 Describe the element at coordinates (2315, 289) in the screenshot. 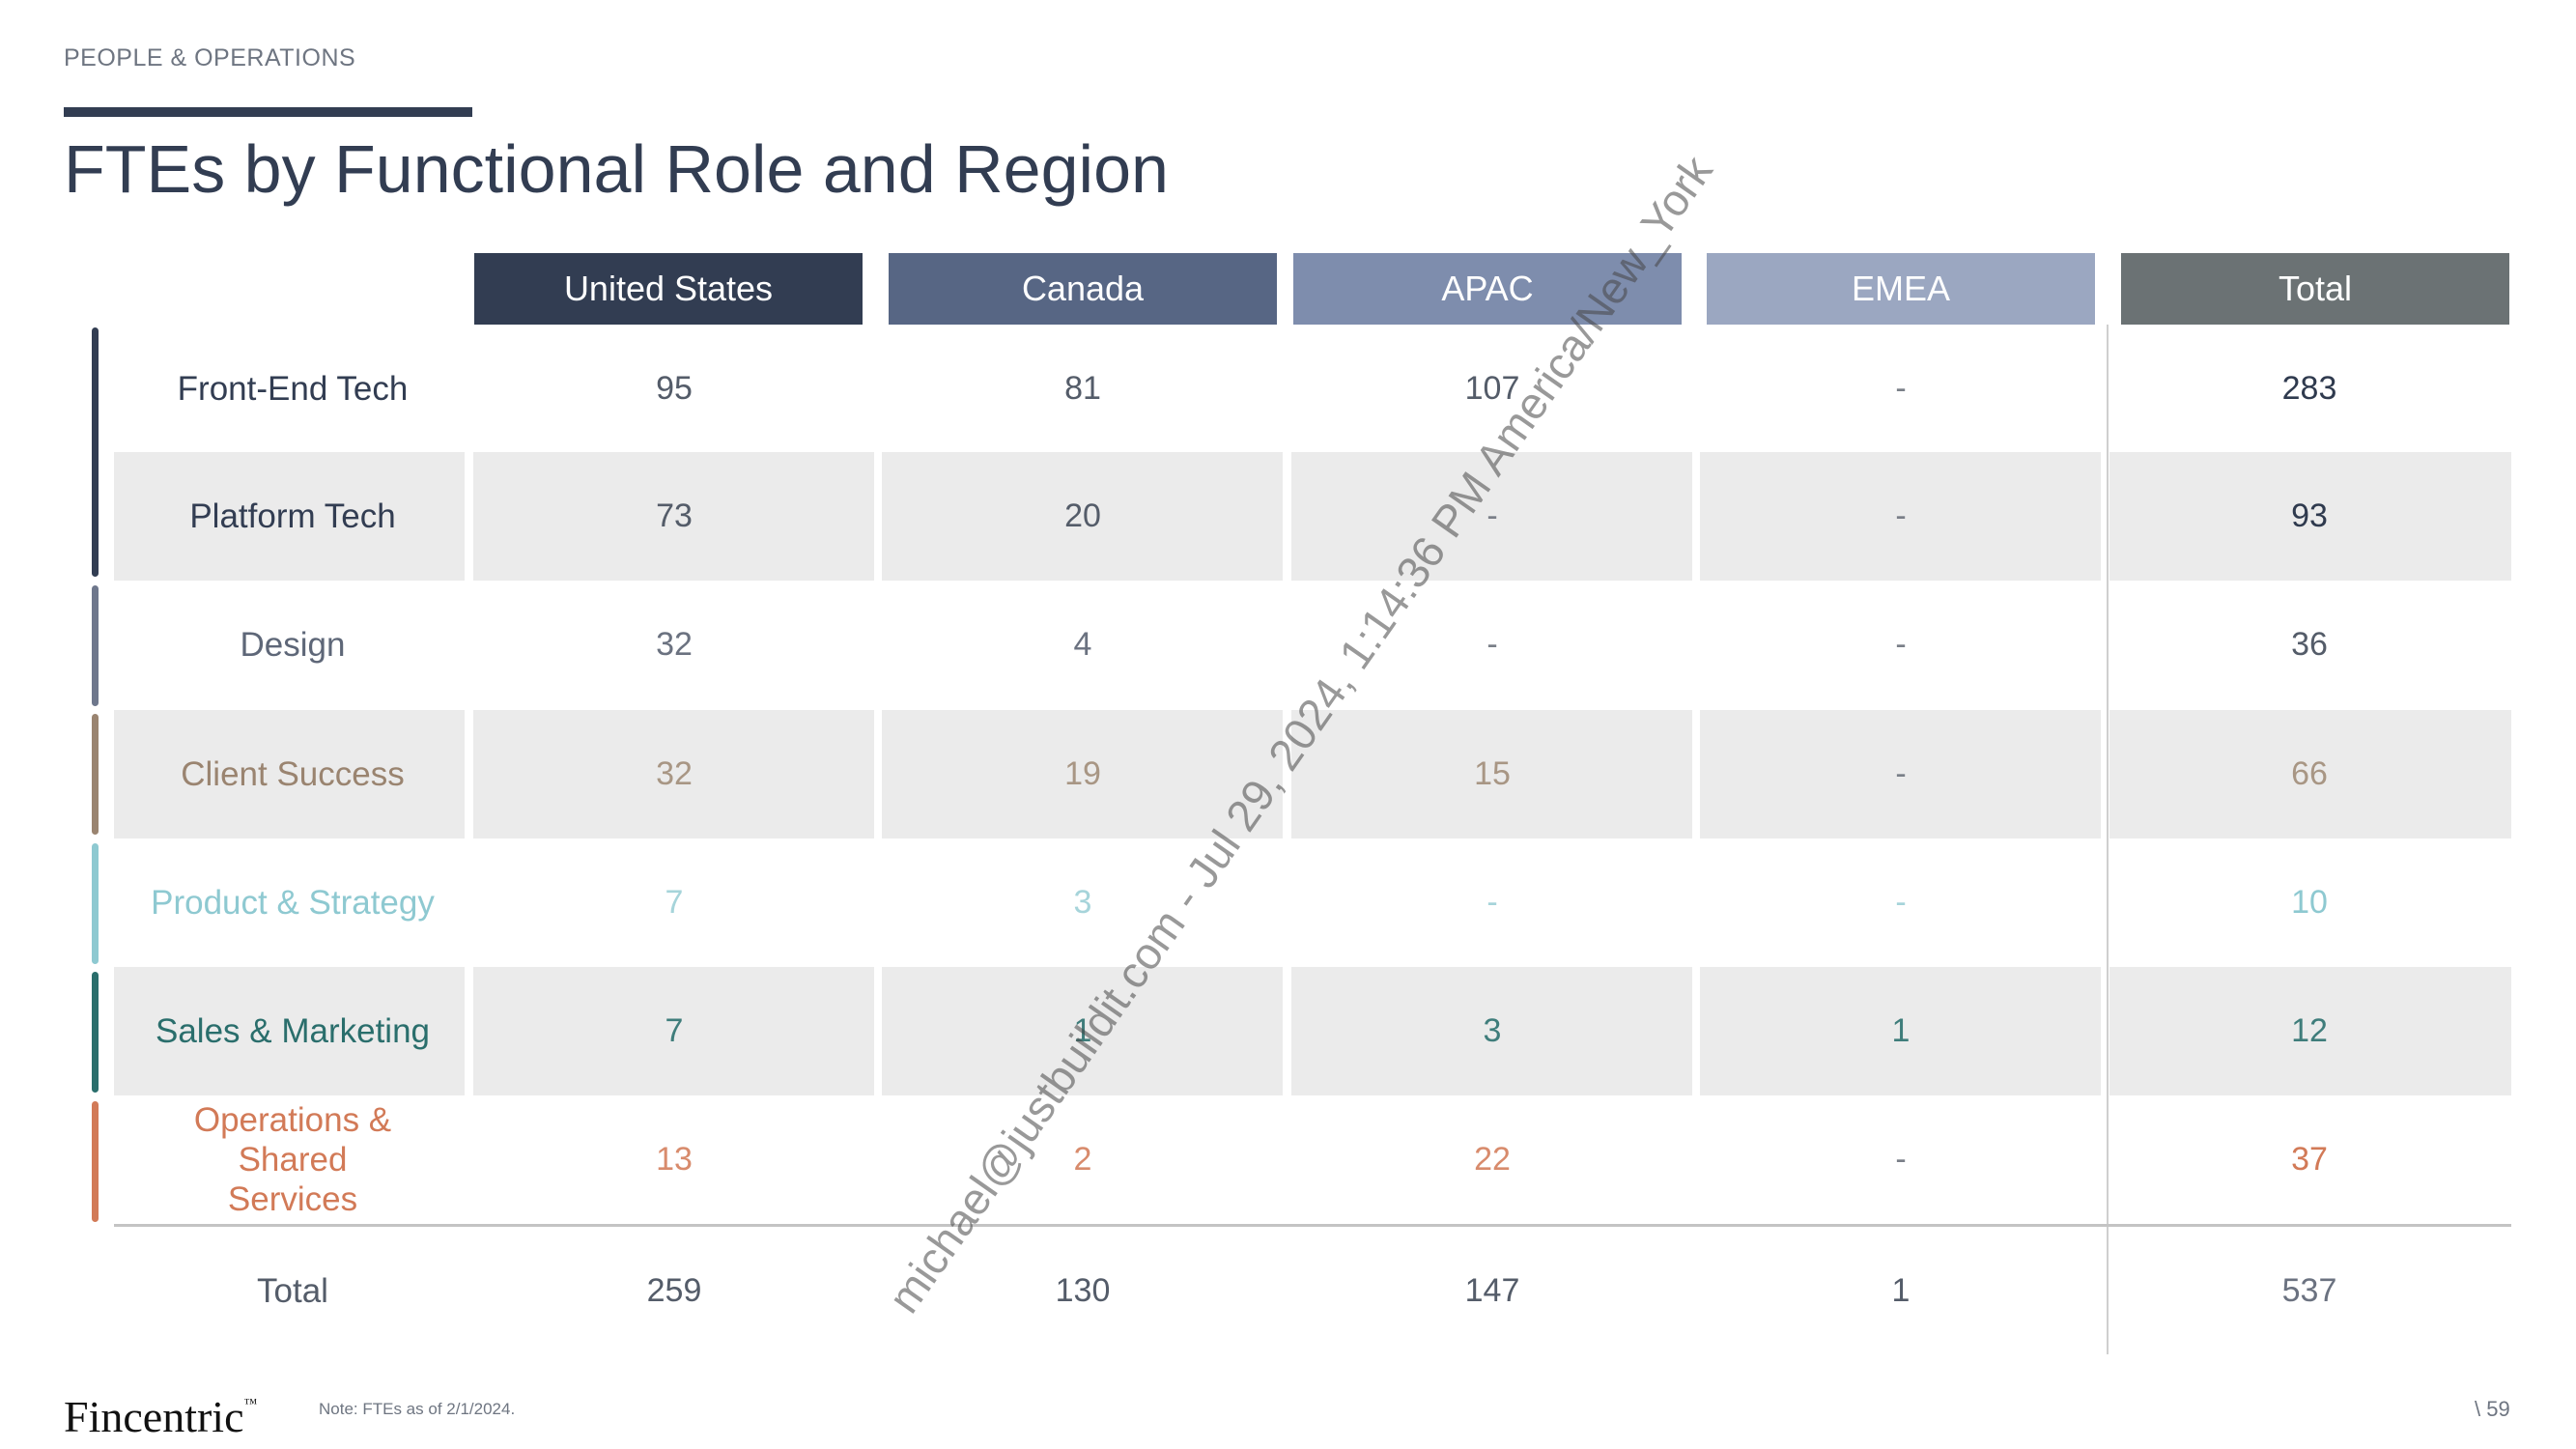

I see `column-header: Total` at that location.